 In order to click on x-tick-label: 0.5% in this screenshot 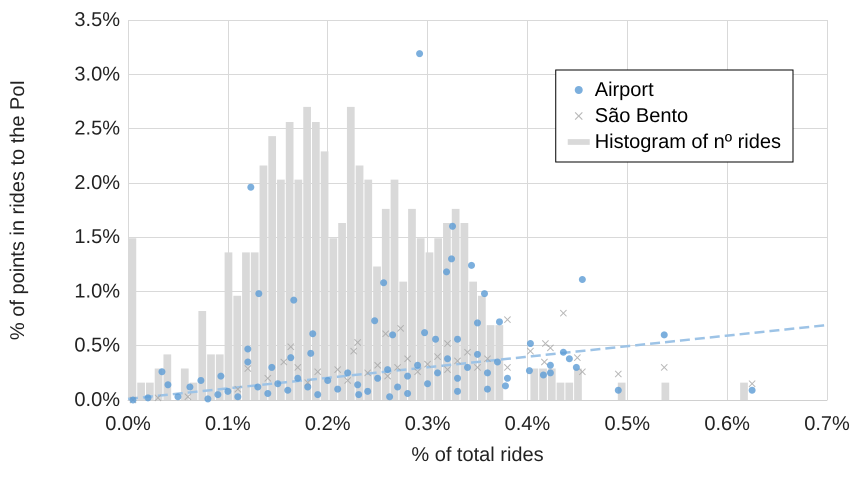, I will do `click(627, 424)`.